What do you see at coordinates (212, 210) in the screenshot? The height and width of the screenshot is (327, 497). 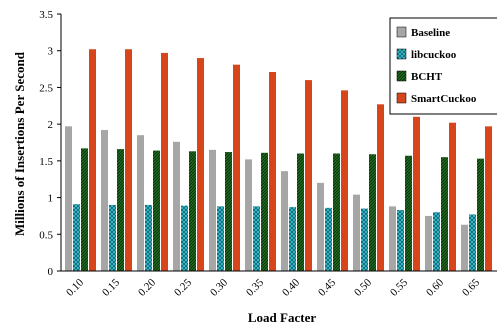 I see `bar-baseline-0.30` at bounding box center [212, 210].